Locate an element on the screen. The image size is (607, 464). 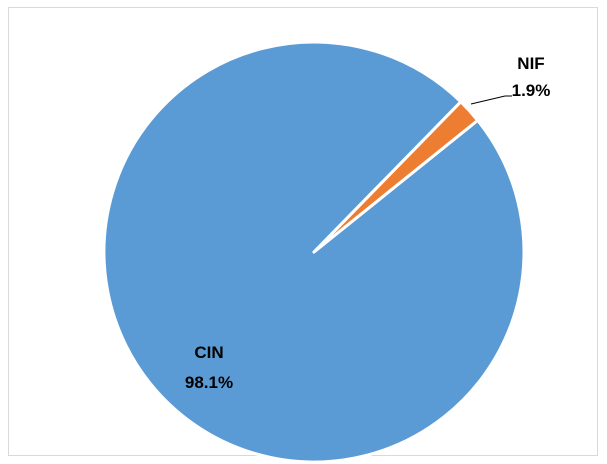
label-cin-name: CIN is located at coordinates (208, 352).